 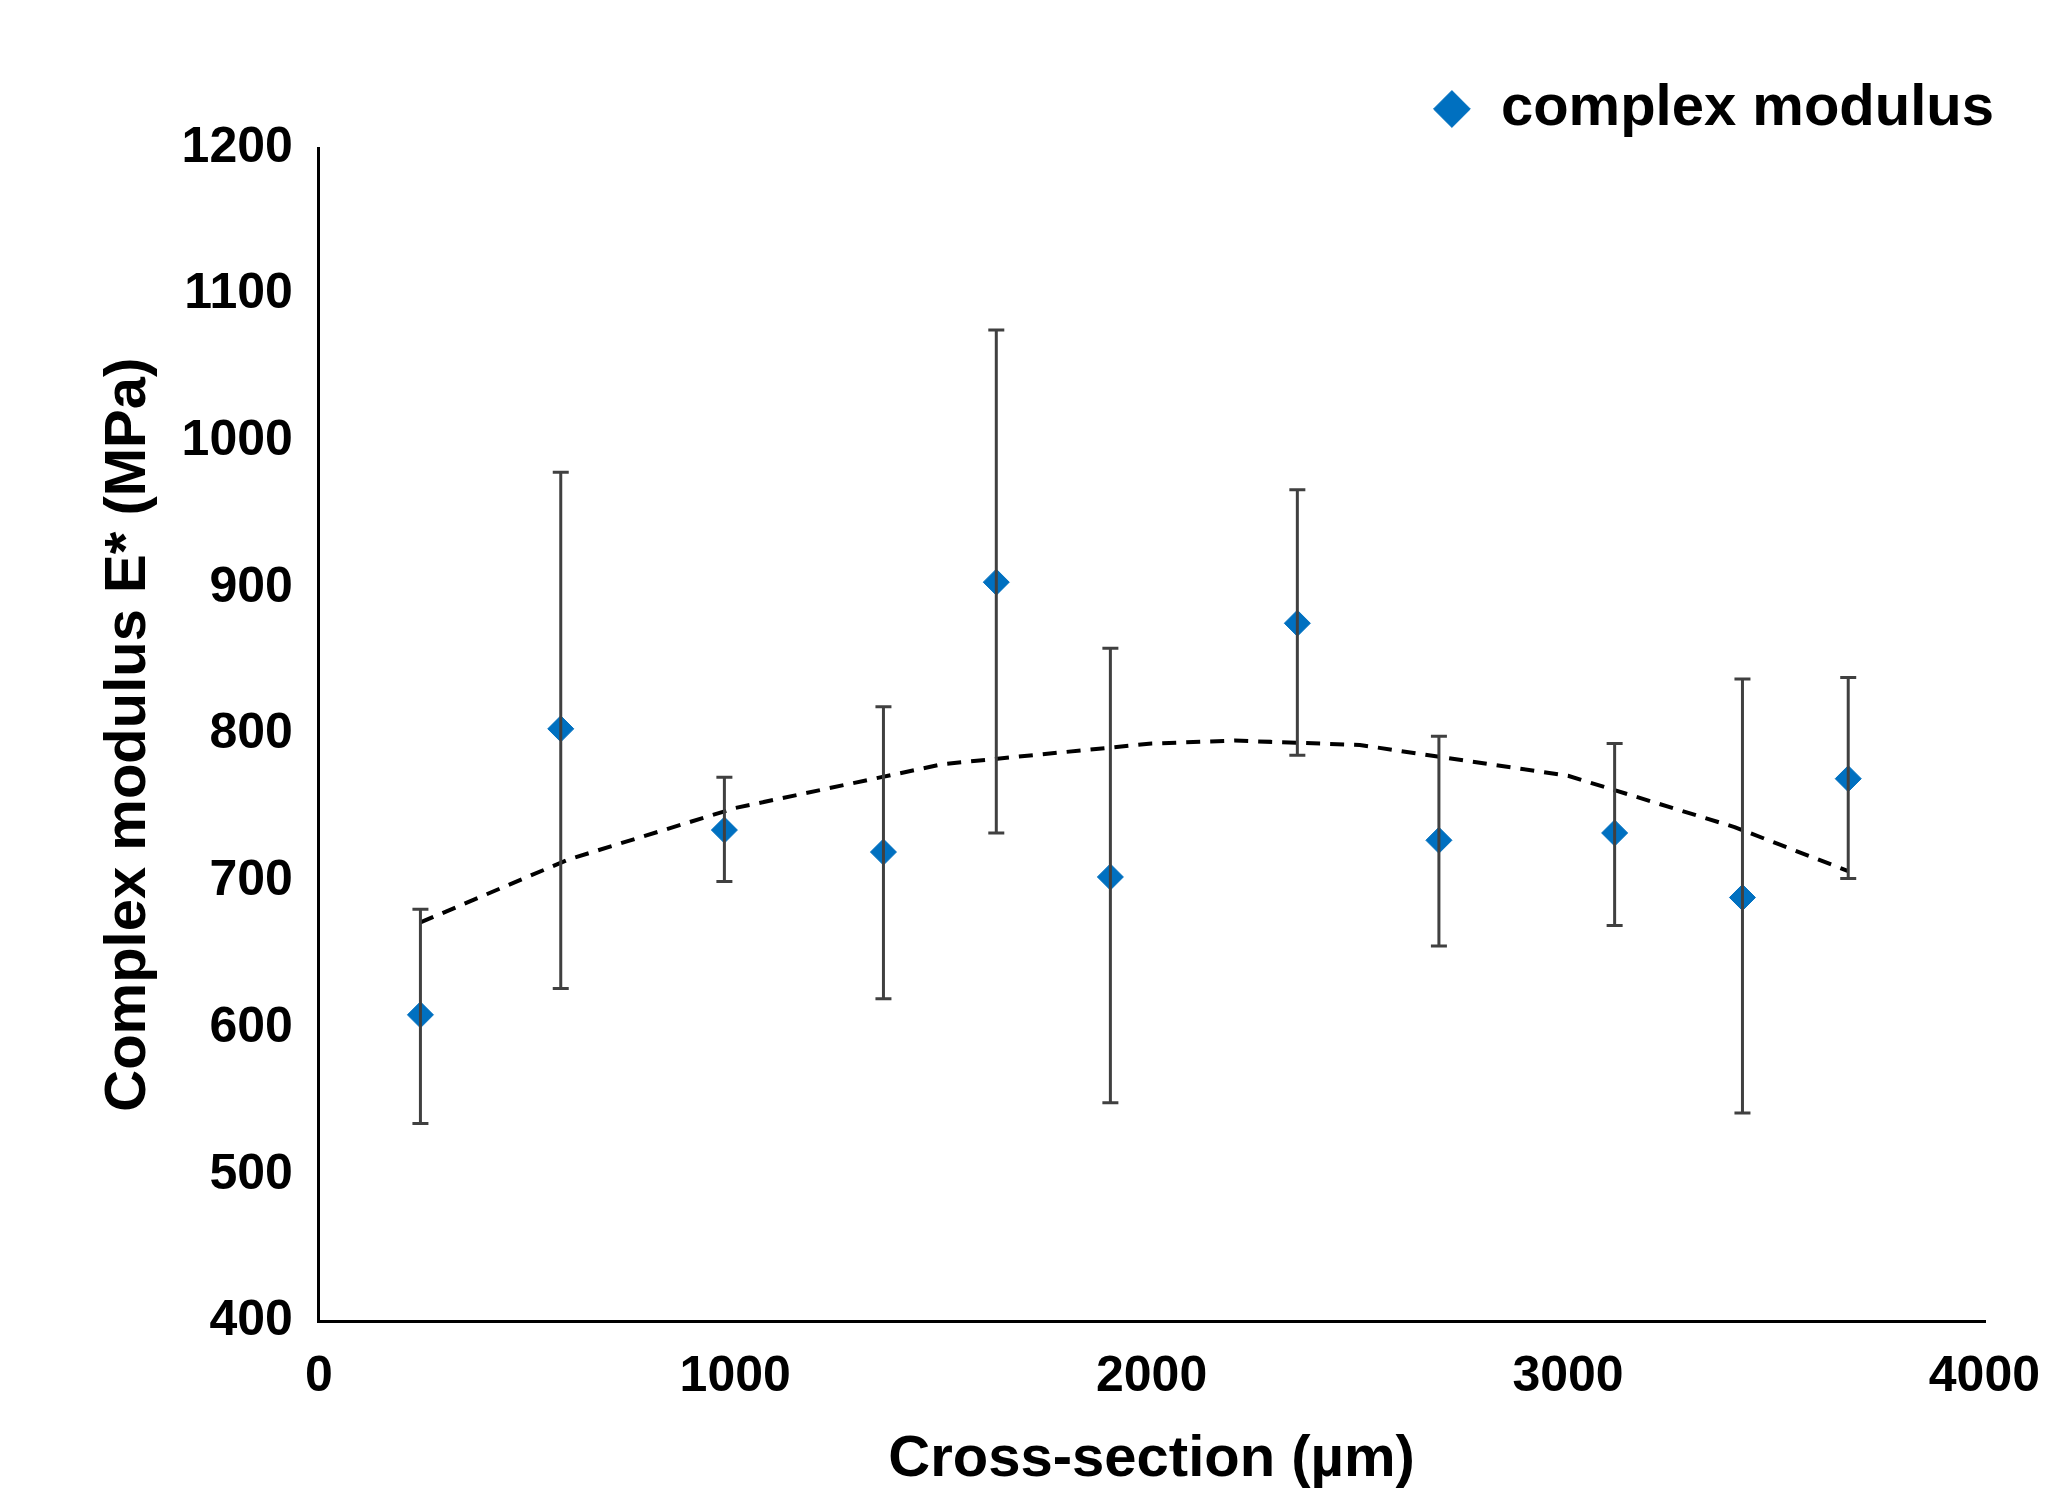 What do you see at coordinates (251, 731) in the screenshot?
I see `y-tick-label: 800` at bounding box center [251, 731].